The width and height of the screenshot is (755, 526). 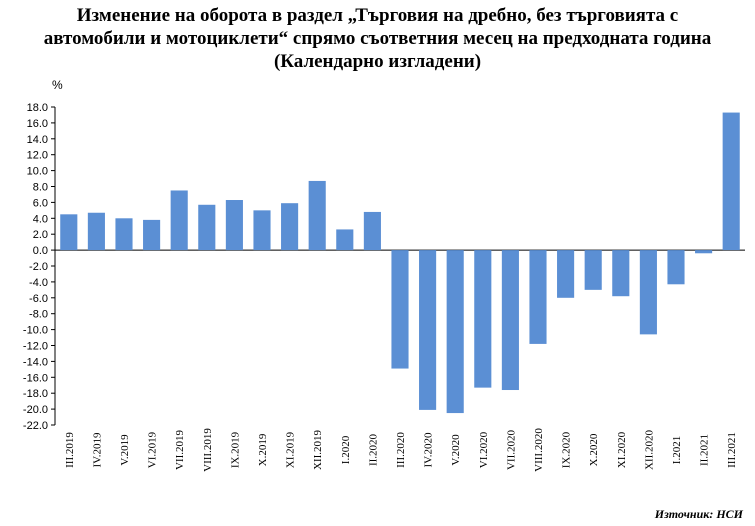 What do you see at coordinates (35, 347) in the screenshot?
I see `y-tick-label: -12.0` at bounding box center [35, 347].